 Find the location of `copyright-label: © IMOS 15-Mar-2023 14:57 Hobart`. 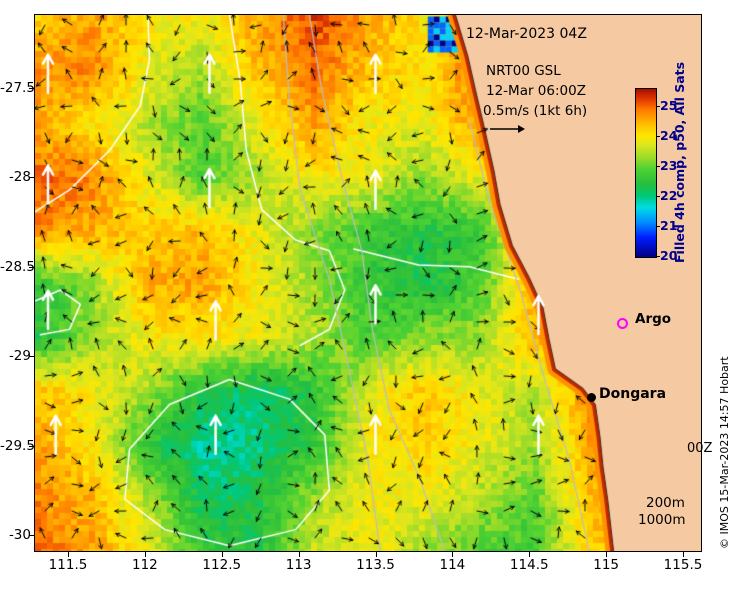

copyright-label: © IMOS 15-Mar-2023 14:57 Hobart is located at coordinates (724, 452).